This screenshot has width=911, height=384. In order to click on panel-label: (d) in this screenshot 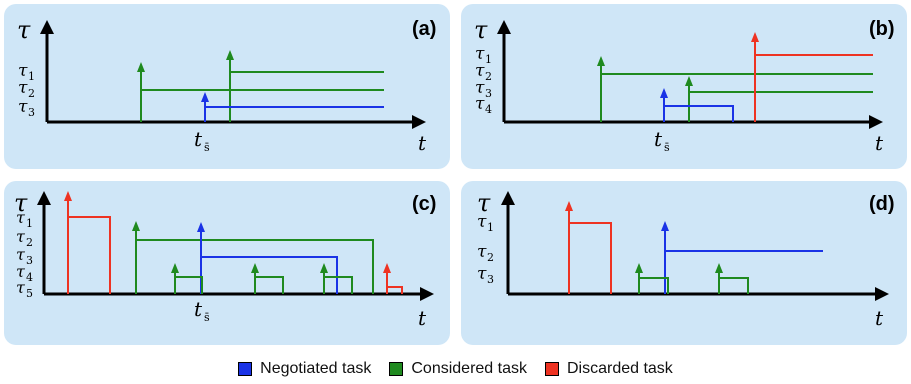, I will do `click(882, 204)`.